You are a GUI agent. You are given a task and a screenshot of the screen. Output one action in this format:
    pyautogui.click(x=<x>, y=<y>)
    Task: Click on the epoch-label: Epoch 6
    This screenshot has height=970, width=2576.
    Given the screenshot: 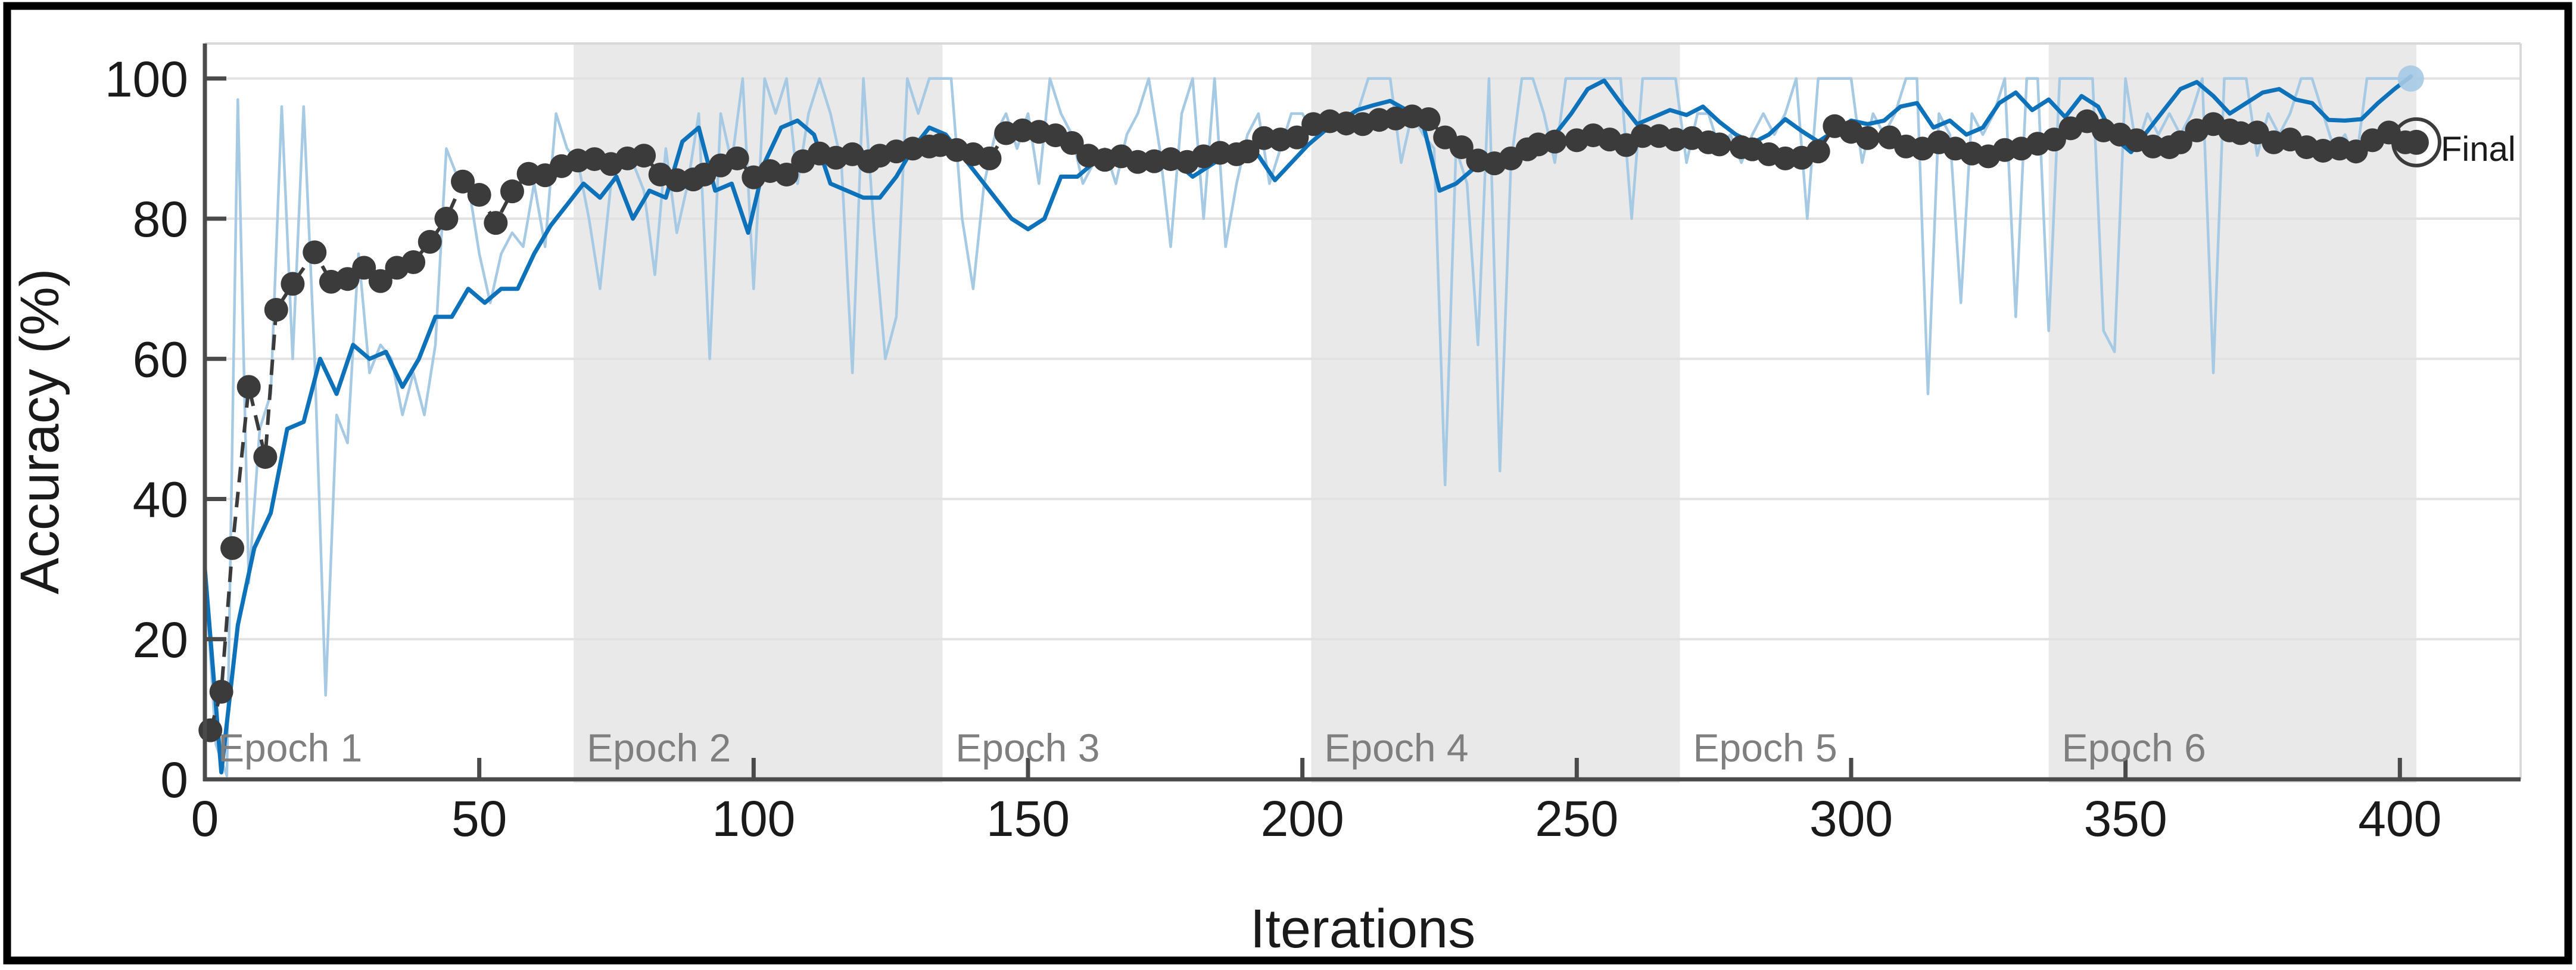 What is the action you would take?
    pyautogui.click(x=2134, y=748)
    